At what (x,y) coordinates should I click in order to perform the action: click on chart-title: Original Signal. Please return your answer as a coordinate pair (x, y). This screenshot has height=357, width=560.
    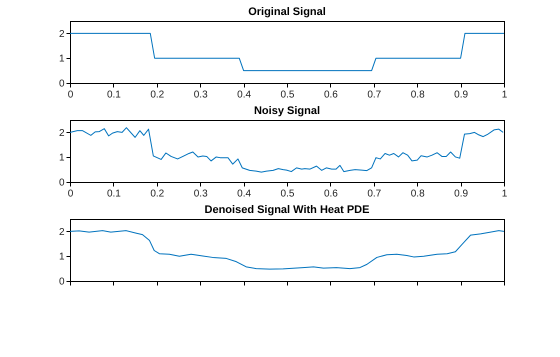
    Looking at the image, I should click on (287, 12).